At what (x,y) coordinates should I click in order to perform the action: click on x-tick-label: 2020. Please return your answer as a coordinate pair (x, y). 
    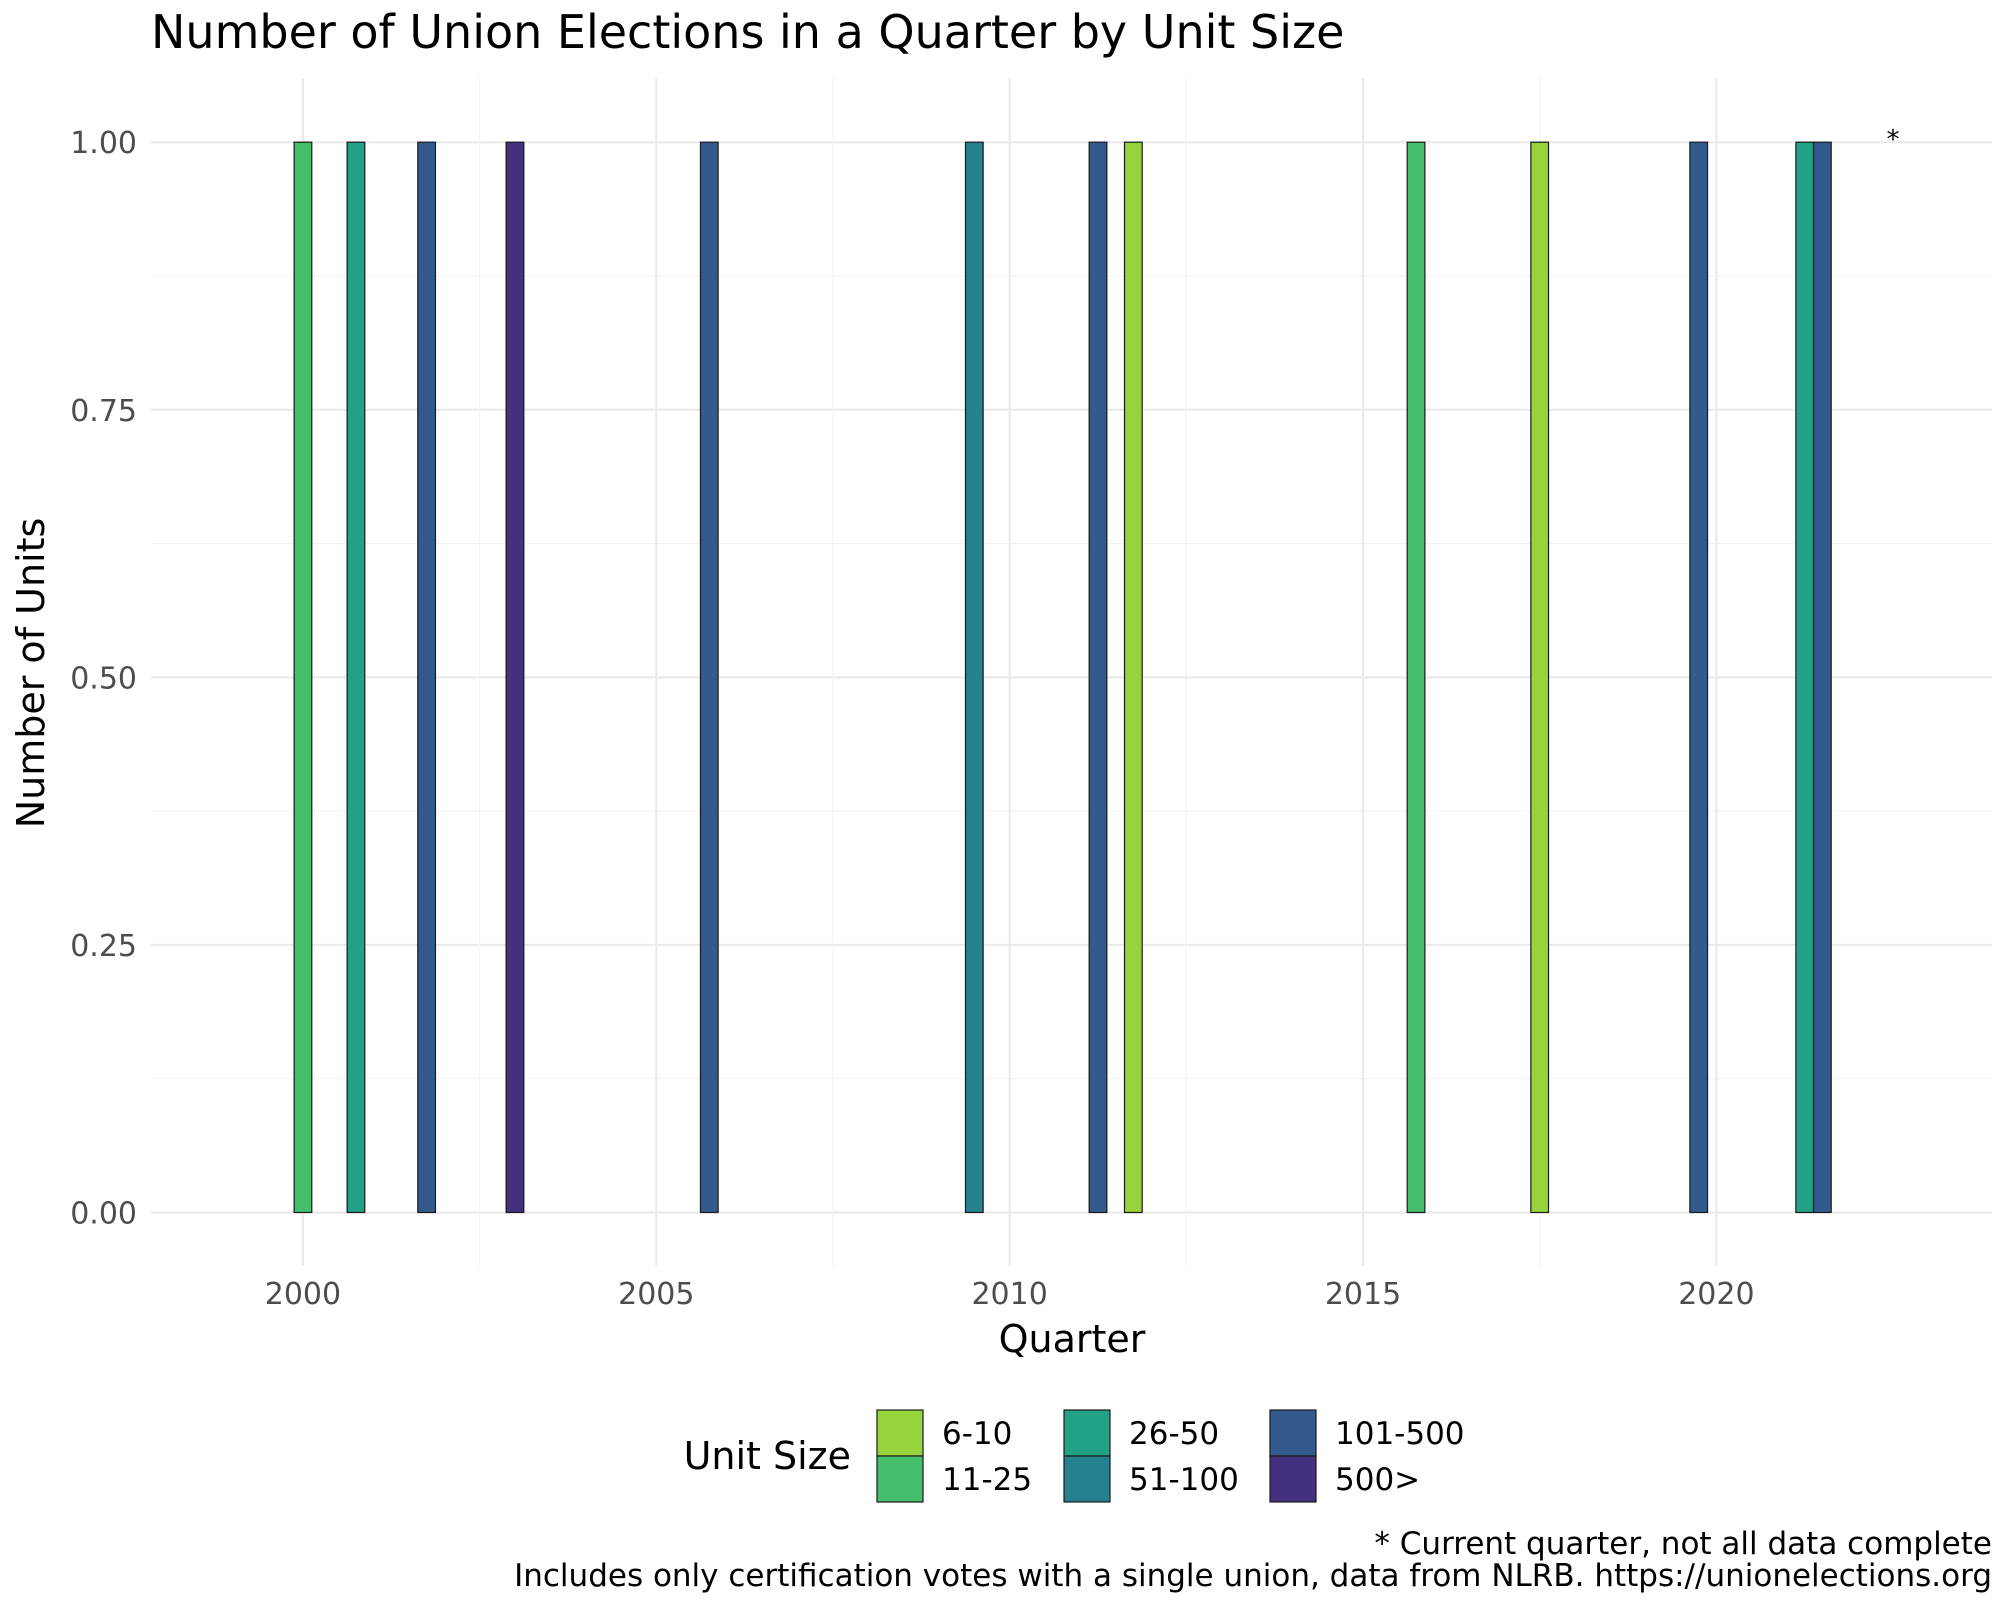
    Looking at the image, I should click on (1716, 1294).